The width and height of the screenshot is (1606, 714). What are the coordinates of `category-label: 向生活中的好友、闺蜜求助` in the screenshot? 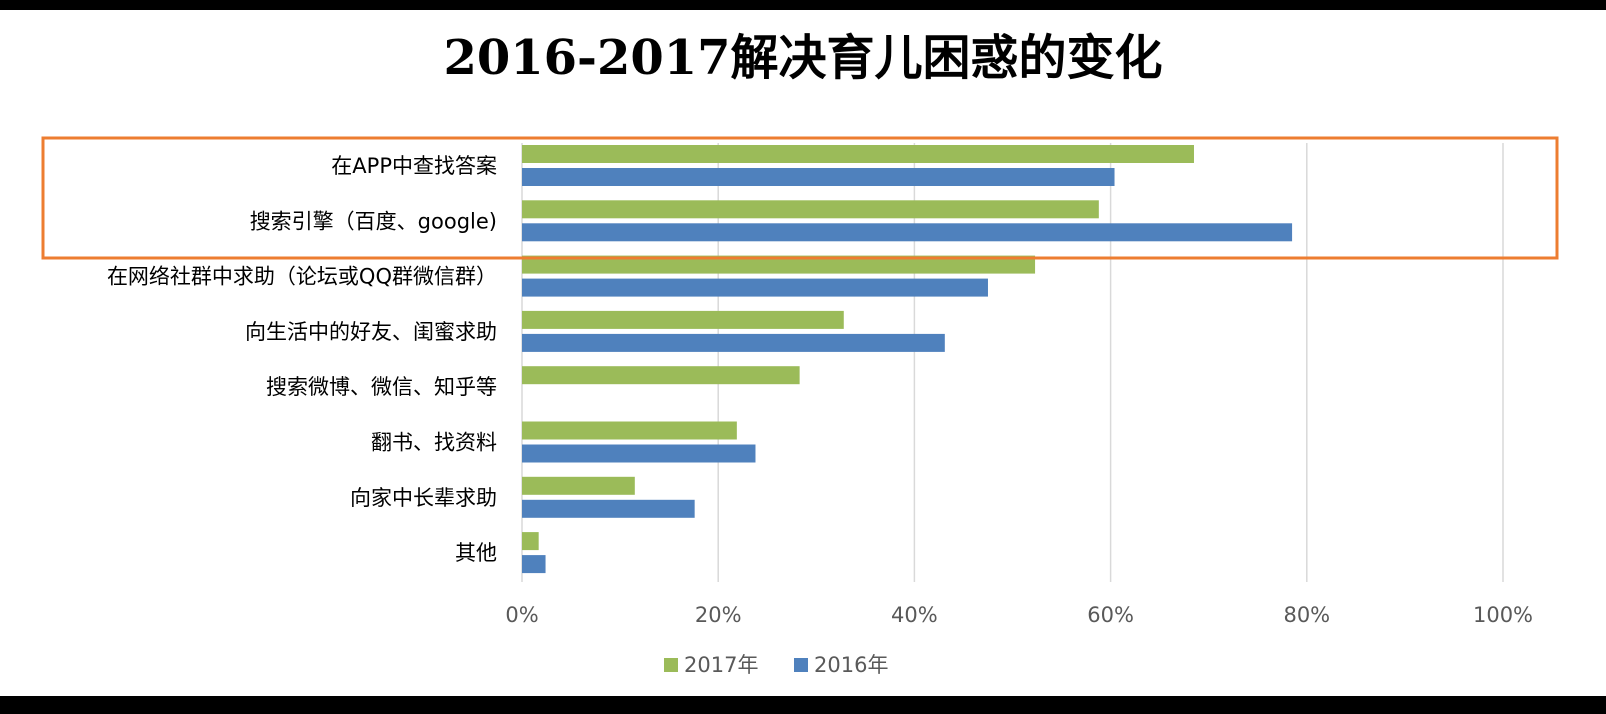 It's located at (371, 332).